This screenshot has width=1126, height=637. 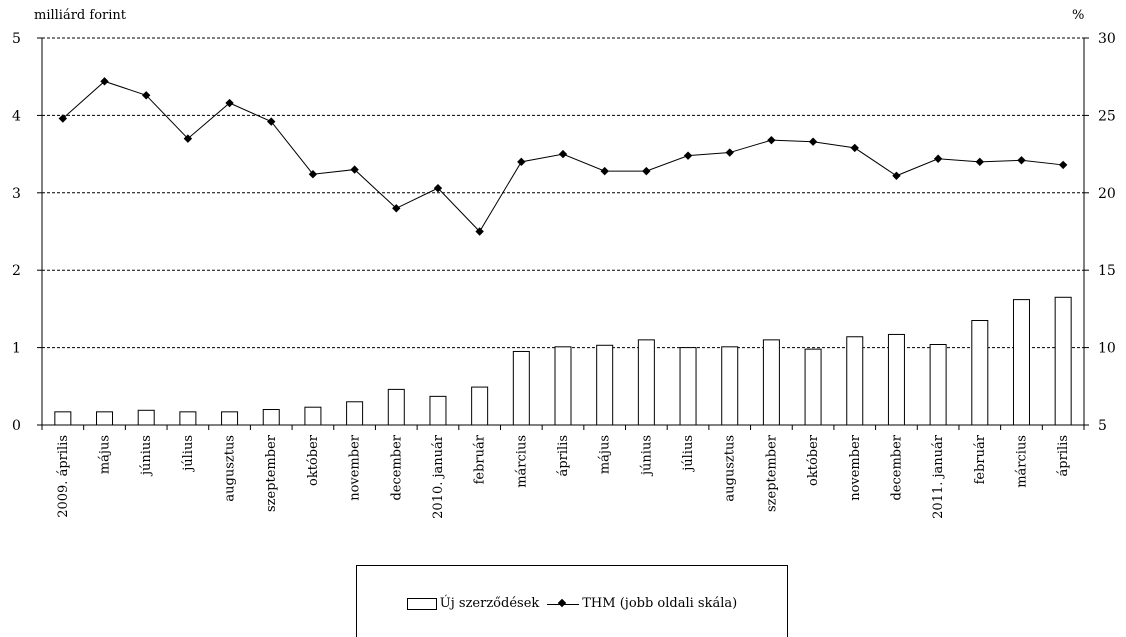 I want to click on legend-item-bars: Új szerződések, so click(x=473, y=603).